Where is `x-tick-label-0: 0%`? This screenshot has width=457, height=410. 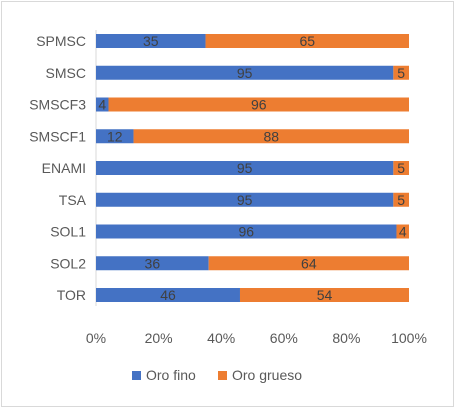
x-tick-label-0: 0% is located at coordinates (96, 338).